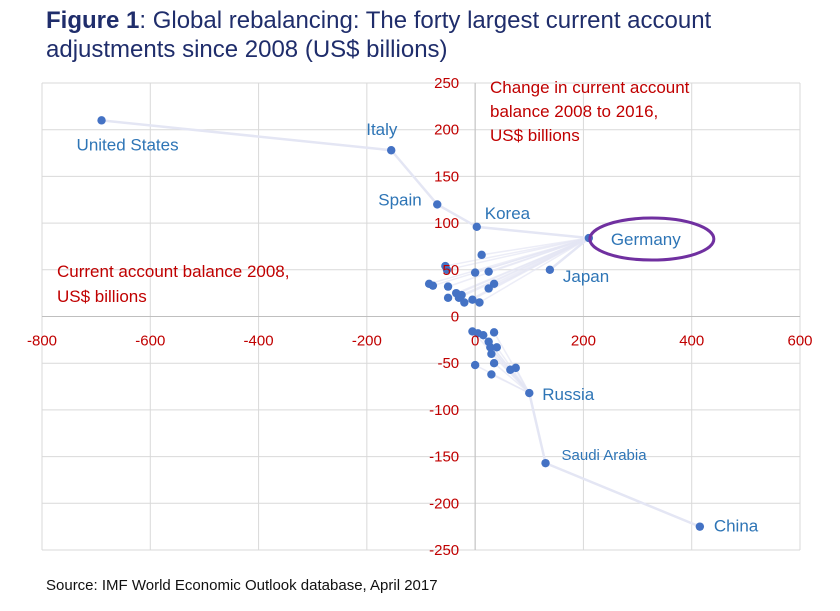 The width and height of the screenshot is (840, 611). What do you see at coordinates (736, 526) in the screenshot?
I see `label-china: China` at bounding box center [736, 526].